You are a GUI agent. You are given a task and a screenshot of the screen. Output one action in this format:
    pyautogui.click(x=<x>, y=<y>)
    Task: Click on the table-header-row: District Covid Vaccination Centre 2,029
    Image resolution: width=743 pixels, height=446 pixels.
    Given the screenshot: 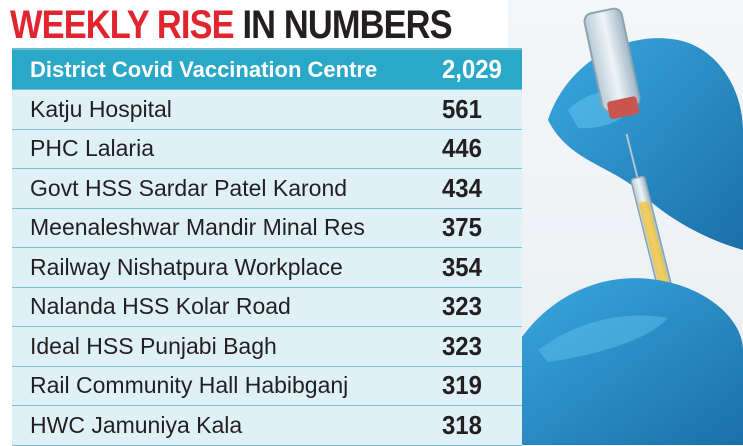 What is the action you would take?
    pyautogui.click(x=267, y=70)
    